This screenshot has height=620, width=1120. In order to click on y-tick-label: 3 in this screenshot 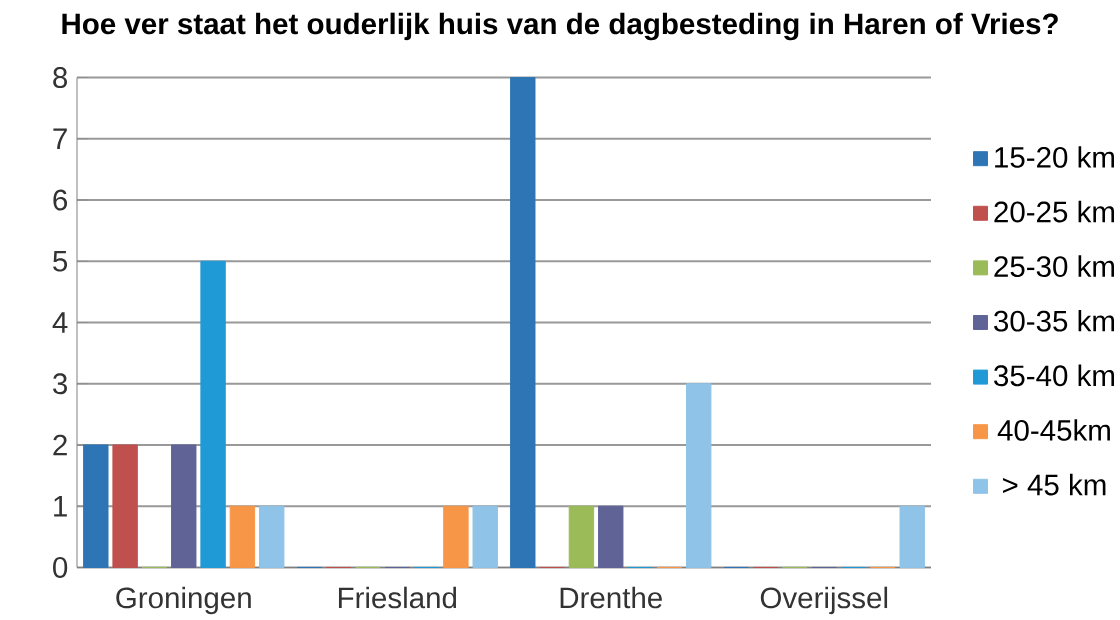, I will do `click(60, 384)`.